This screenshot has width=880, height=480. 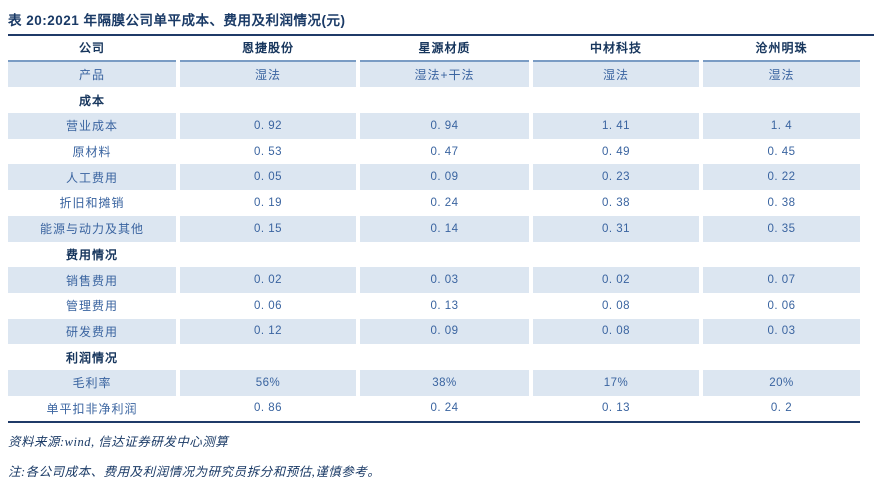 I want to click on row-company-header: 公司 恩捷股份 星源材质 中材科技 沧州明珠, so click(x=434, y=49).